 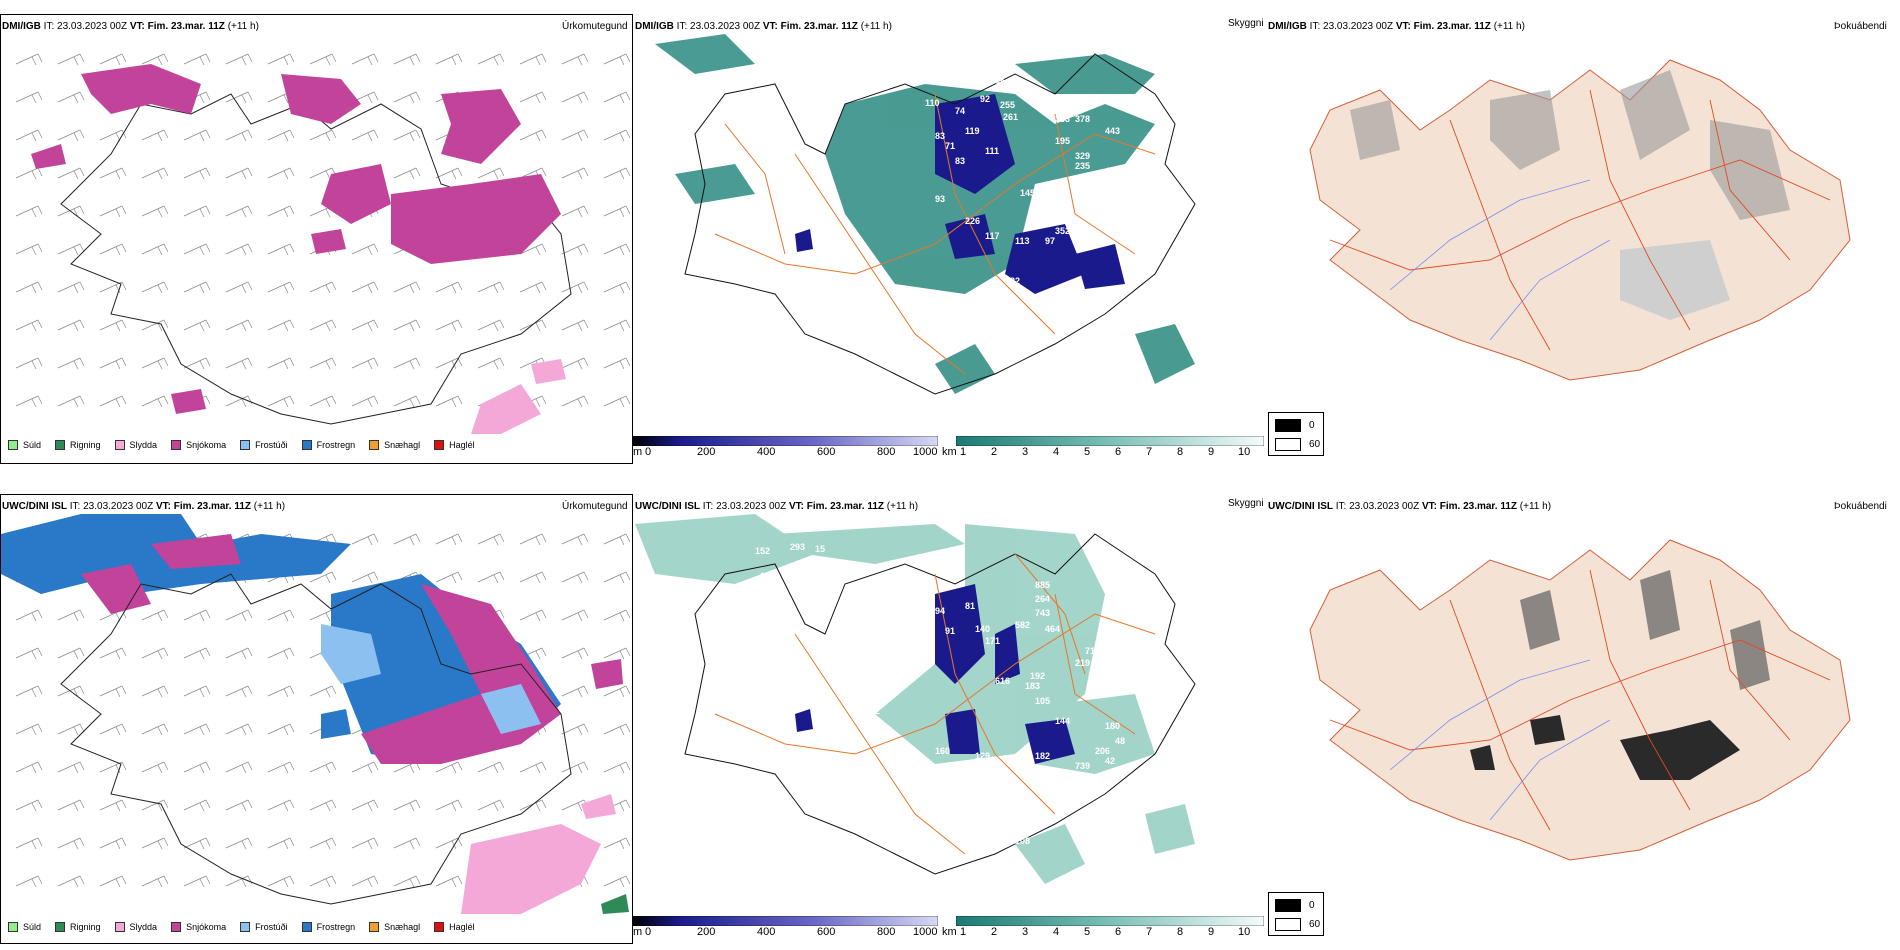 What do you see at coordinates (1296, 914) in the screenshot?
I see `fog-legend-row2: 0 60` at bounding box center [1296, 914].